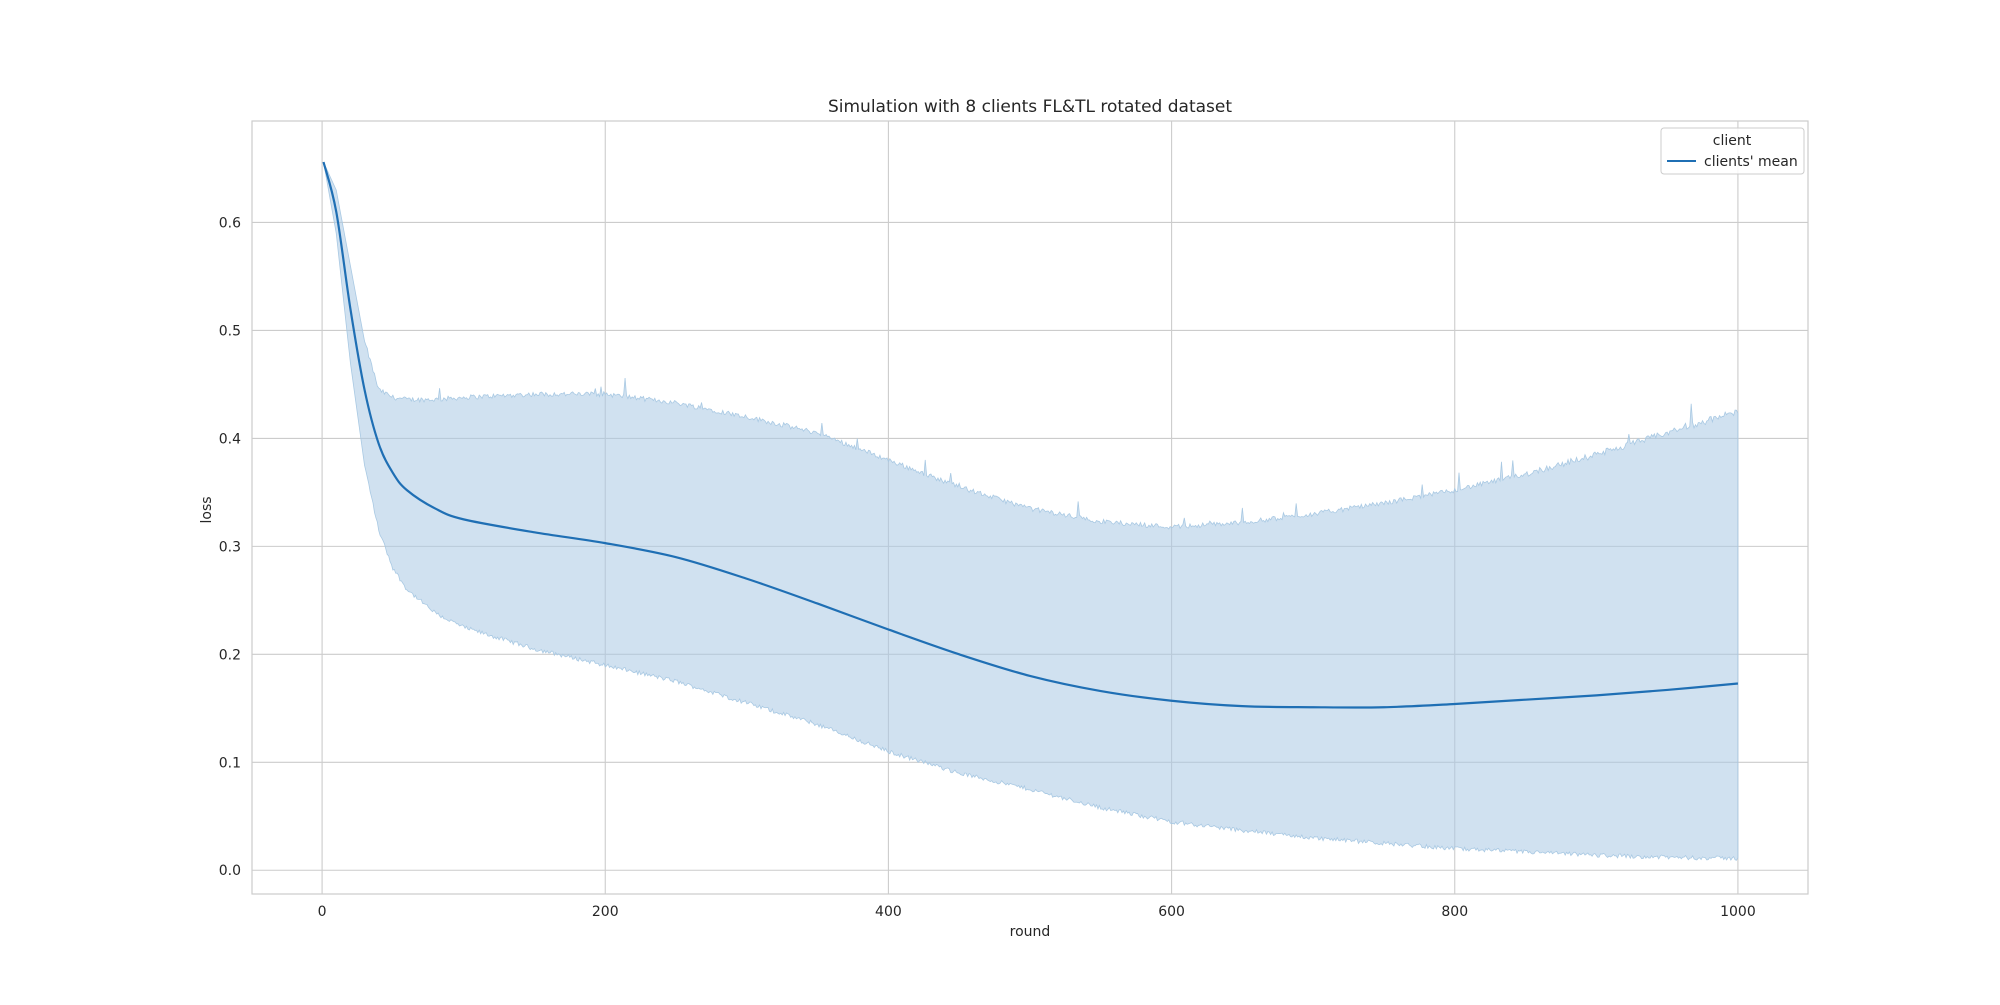 This screenshot has height=1005, width=2000. What do you see at coordinates (605, 912) in the screenshot?
I see `x-tick-label: 200` at bounding box center [605, 912].